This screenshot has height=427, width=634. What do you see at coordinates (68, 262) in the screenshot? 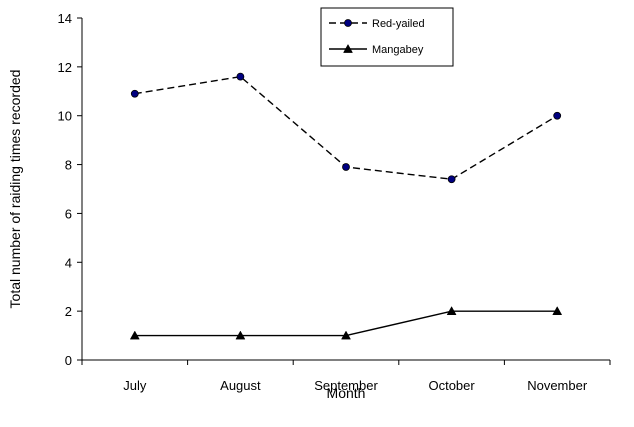
I see `y-tick-label: 4` at bounding box center [68, 262].